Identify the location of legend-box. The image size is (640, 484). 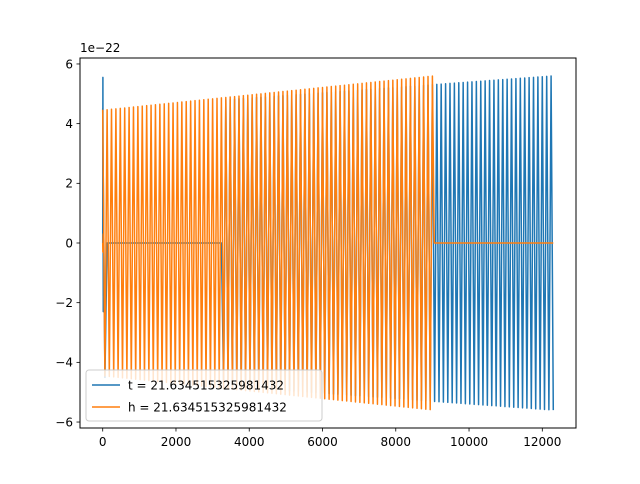
(204, 395).